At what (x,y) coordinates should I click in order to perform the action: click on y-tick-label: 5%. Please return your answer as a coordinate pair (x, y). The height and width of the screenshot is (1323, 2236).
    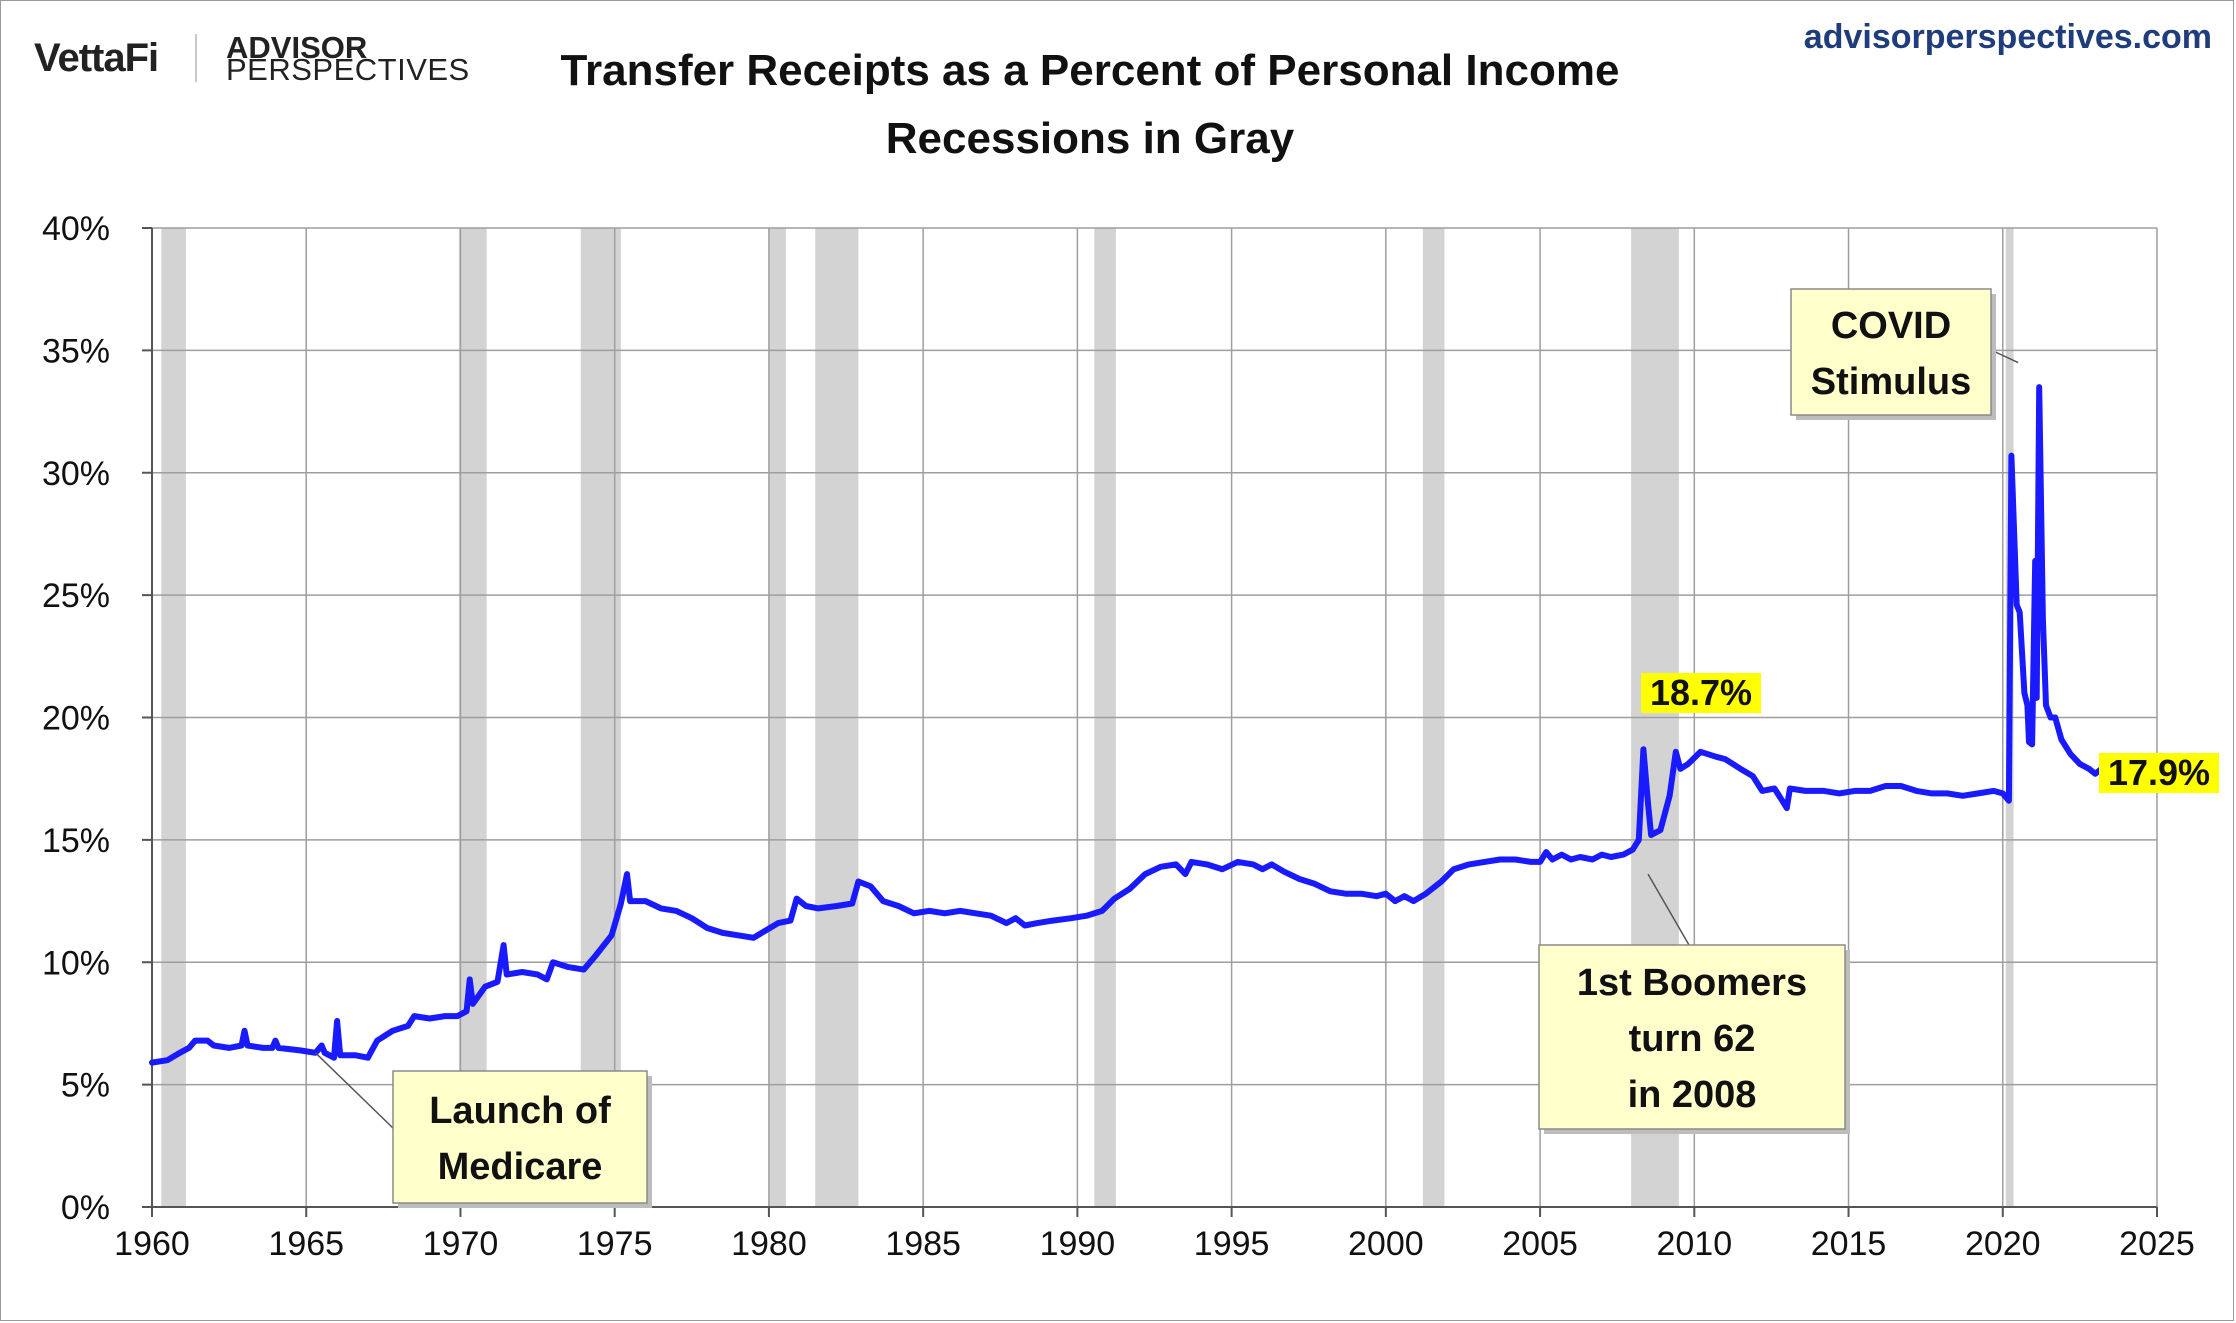
    Looking at the image, I should click on (85, 1086).